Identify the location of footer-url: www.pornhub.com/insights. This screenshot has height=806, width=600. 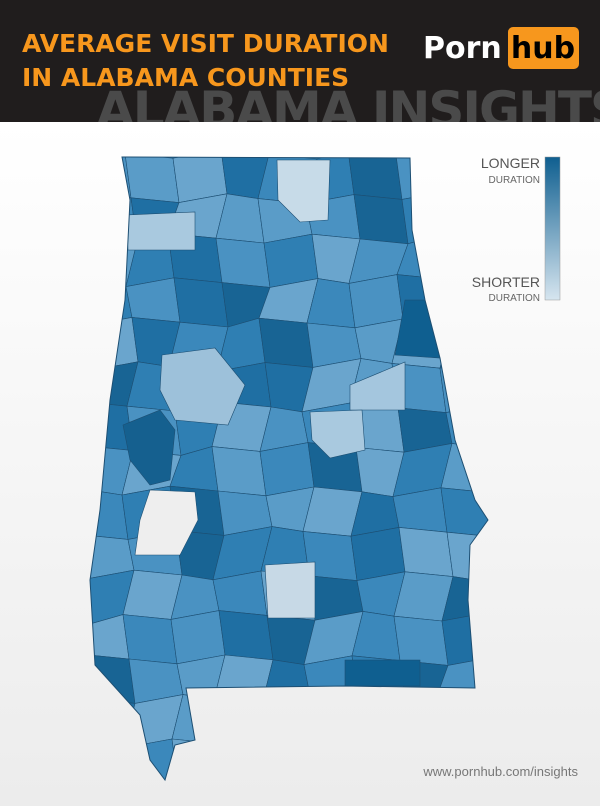
(500, 771).